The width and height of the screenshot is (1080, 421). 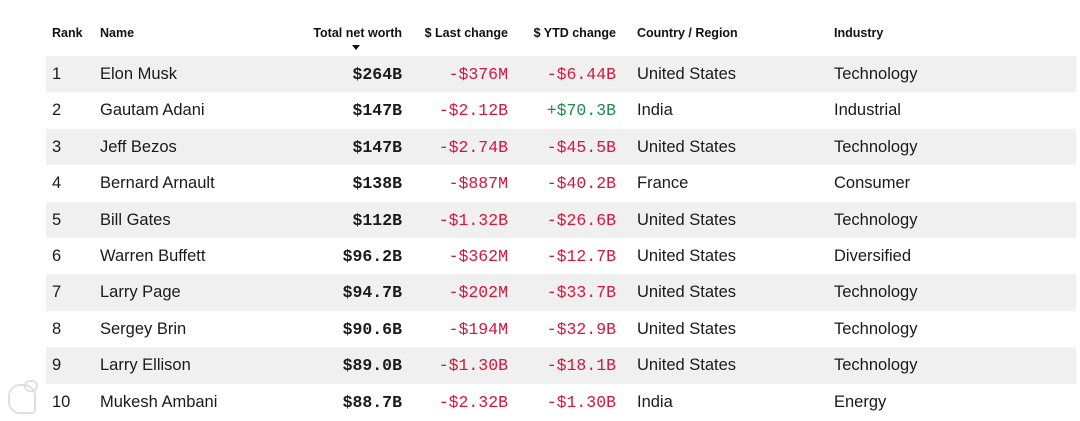 I want to click on last-change-cell: -$194M, so click(x=478, y=329).